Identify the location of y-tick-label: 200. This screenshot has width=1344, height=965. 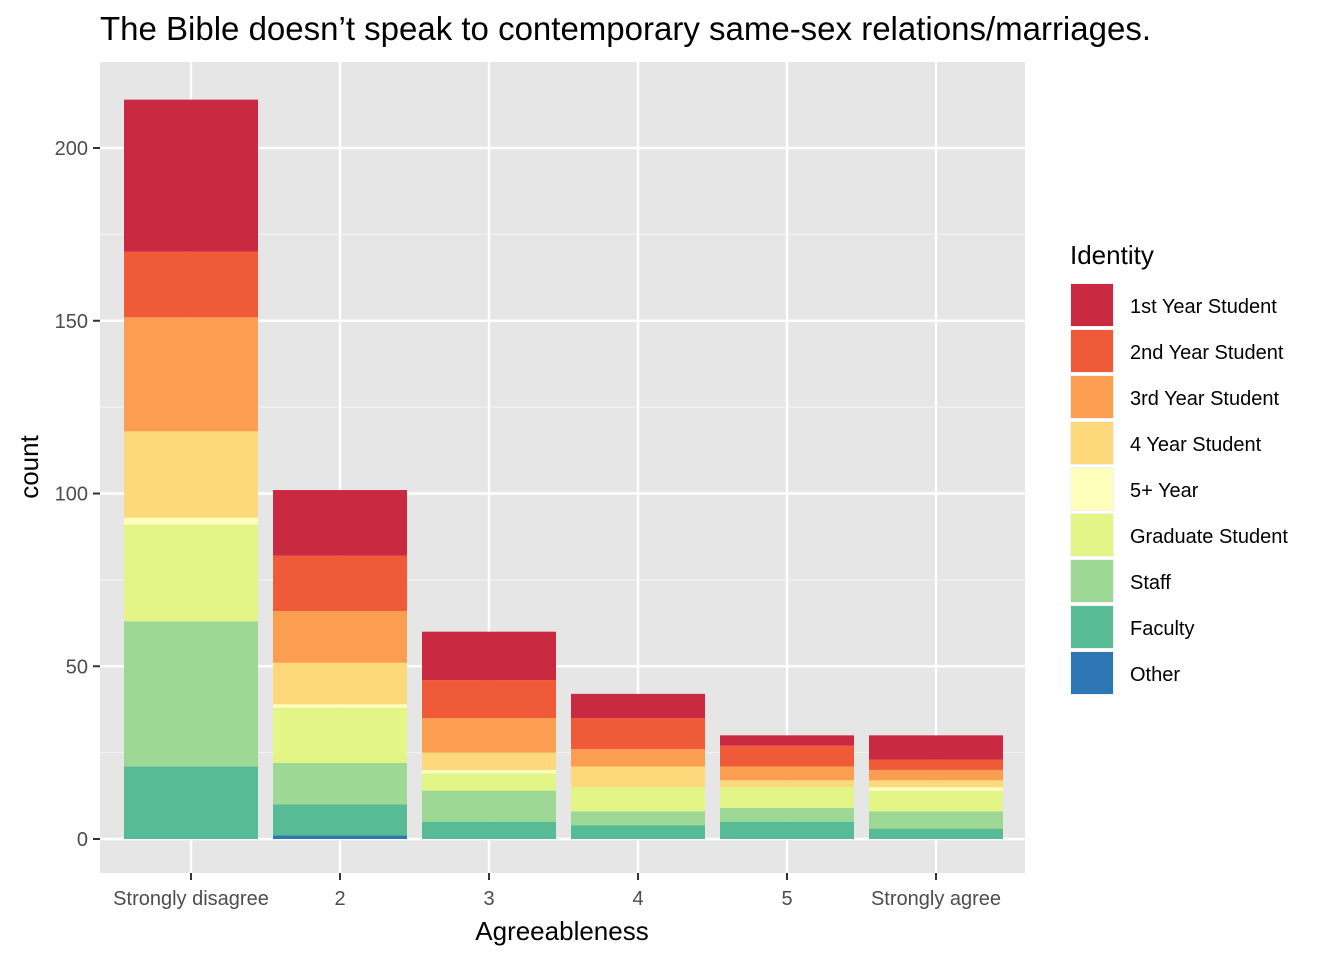
(71, 149).